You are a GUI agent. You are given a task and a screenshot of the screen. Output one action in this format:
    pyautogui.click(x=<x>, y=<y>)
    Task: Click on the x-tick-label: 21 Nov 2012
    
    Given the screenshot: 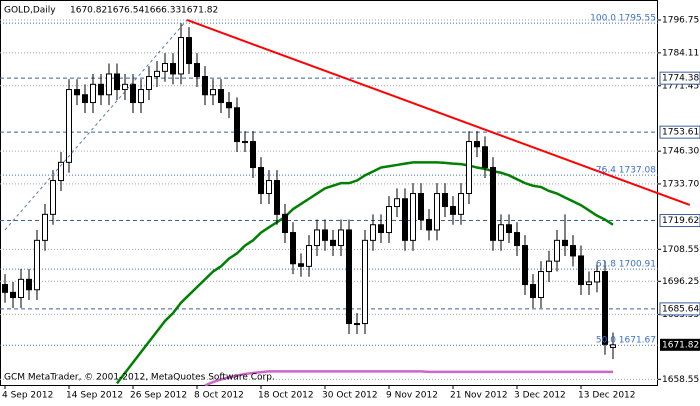 What is the action you would take?
    pyautogui.click(x=479, y=396)
    